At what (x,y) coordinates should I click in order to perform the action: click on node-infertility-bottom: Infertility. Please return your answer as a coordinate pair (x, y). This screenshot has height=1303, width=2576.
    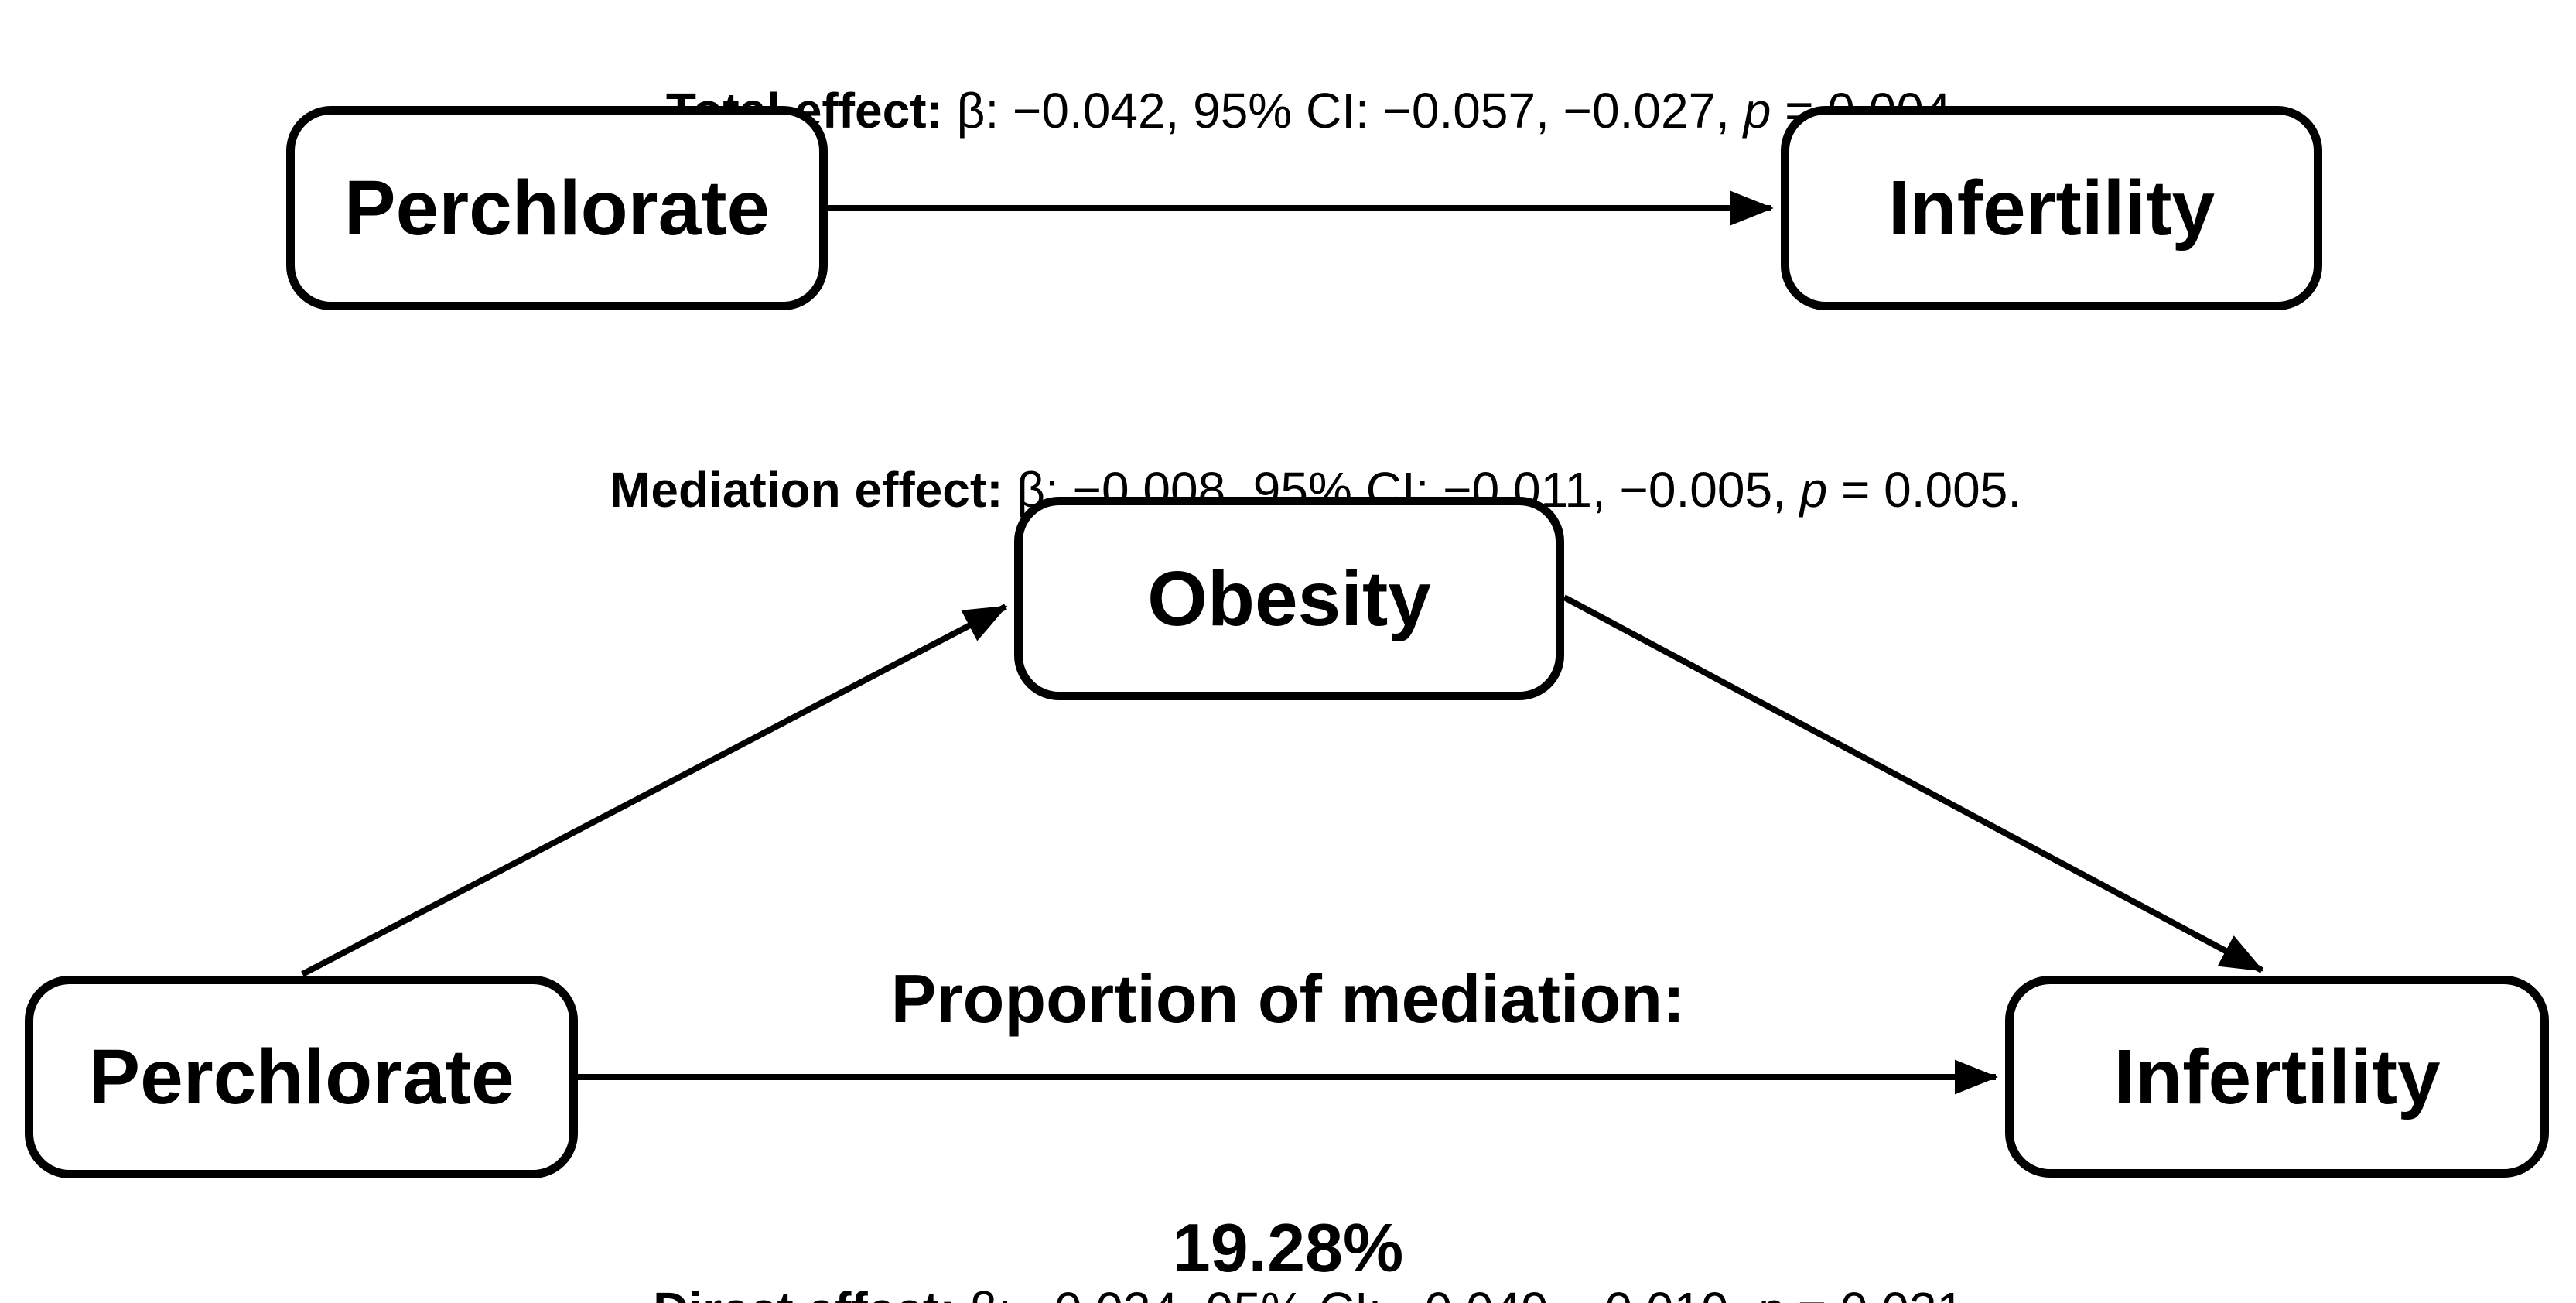
    Looking at the image, I should click on (2277, 1077).